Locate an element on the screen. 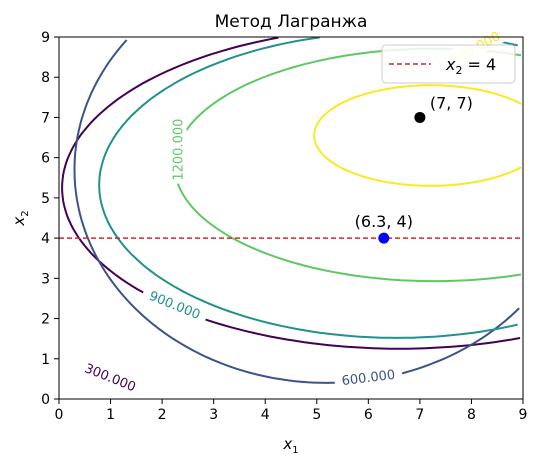 The image size is (541, 465). x-tick-label: 6 is located at coordinates (368, 415).